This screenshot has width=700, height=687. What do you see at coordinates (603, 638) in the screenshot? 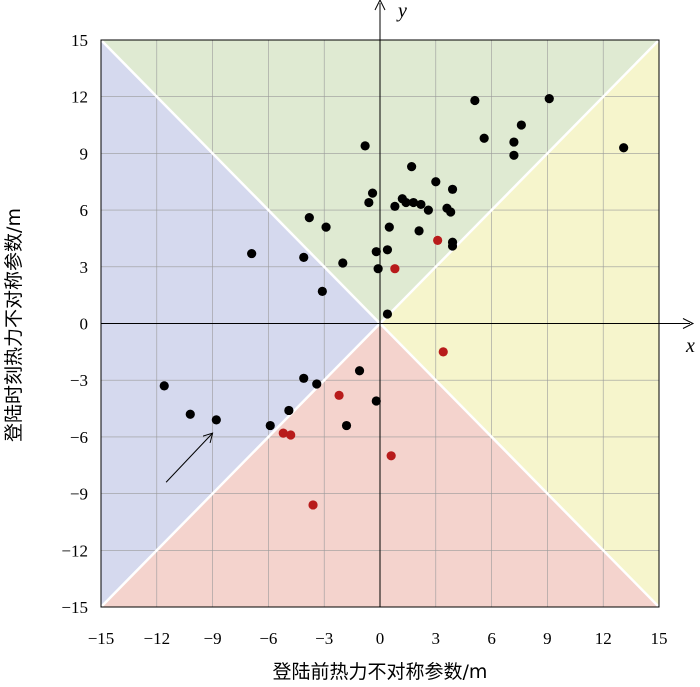
I see `x-tick-label: 12` at bounding box center [603, 638].